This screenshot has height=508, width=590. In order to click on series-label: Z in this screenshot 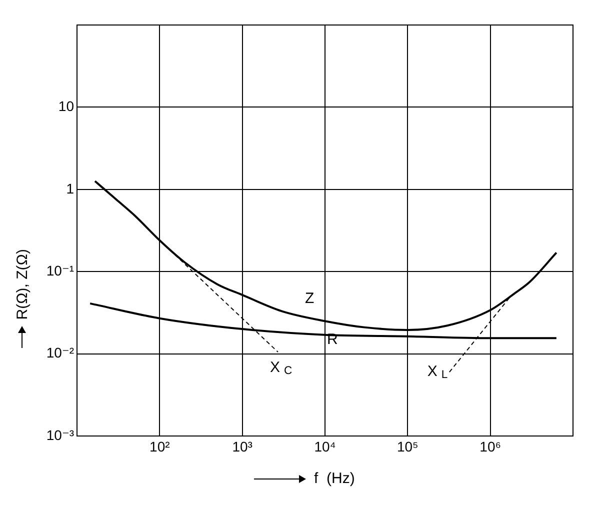, I will do `click(309, 299)`.